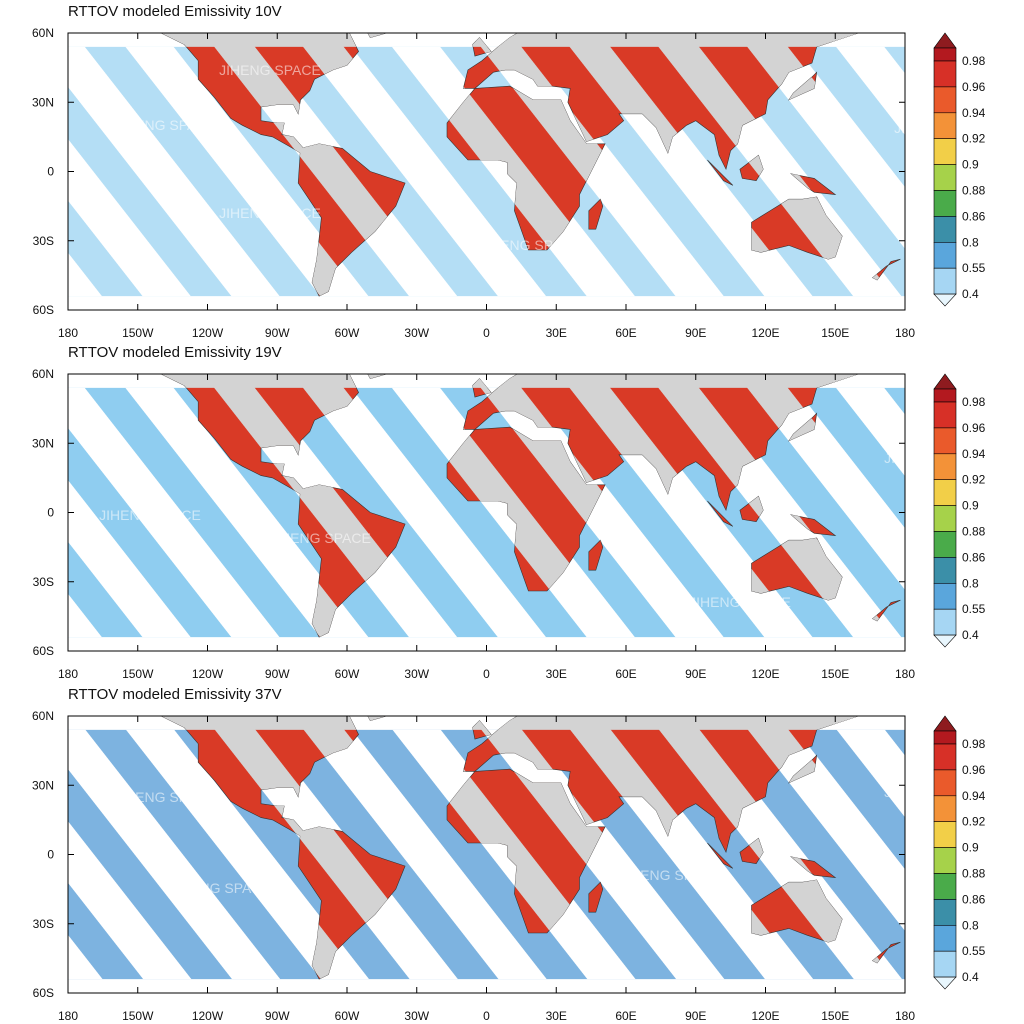 This screenshot has height=1024, width=1024. Describe the element at coordinates (175, 352) in the screenshot. I see `panel-title: RTTOV modeled Emissivity 19V` at that location.